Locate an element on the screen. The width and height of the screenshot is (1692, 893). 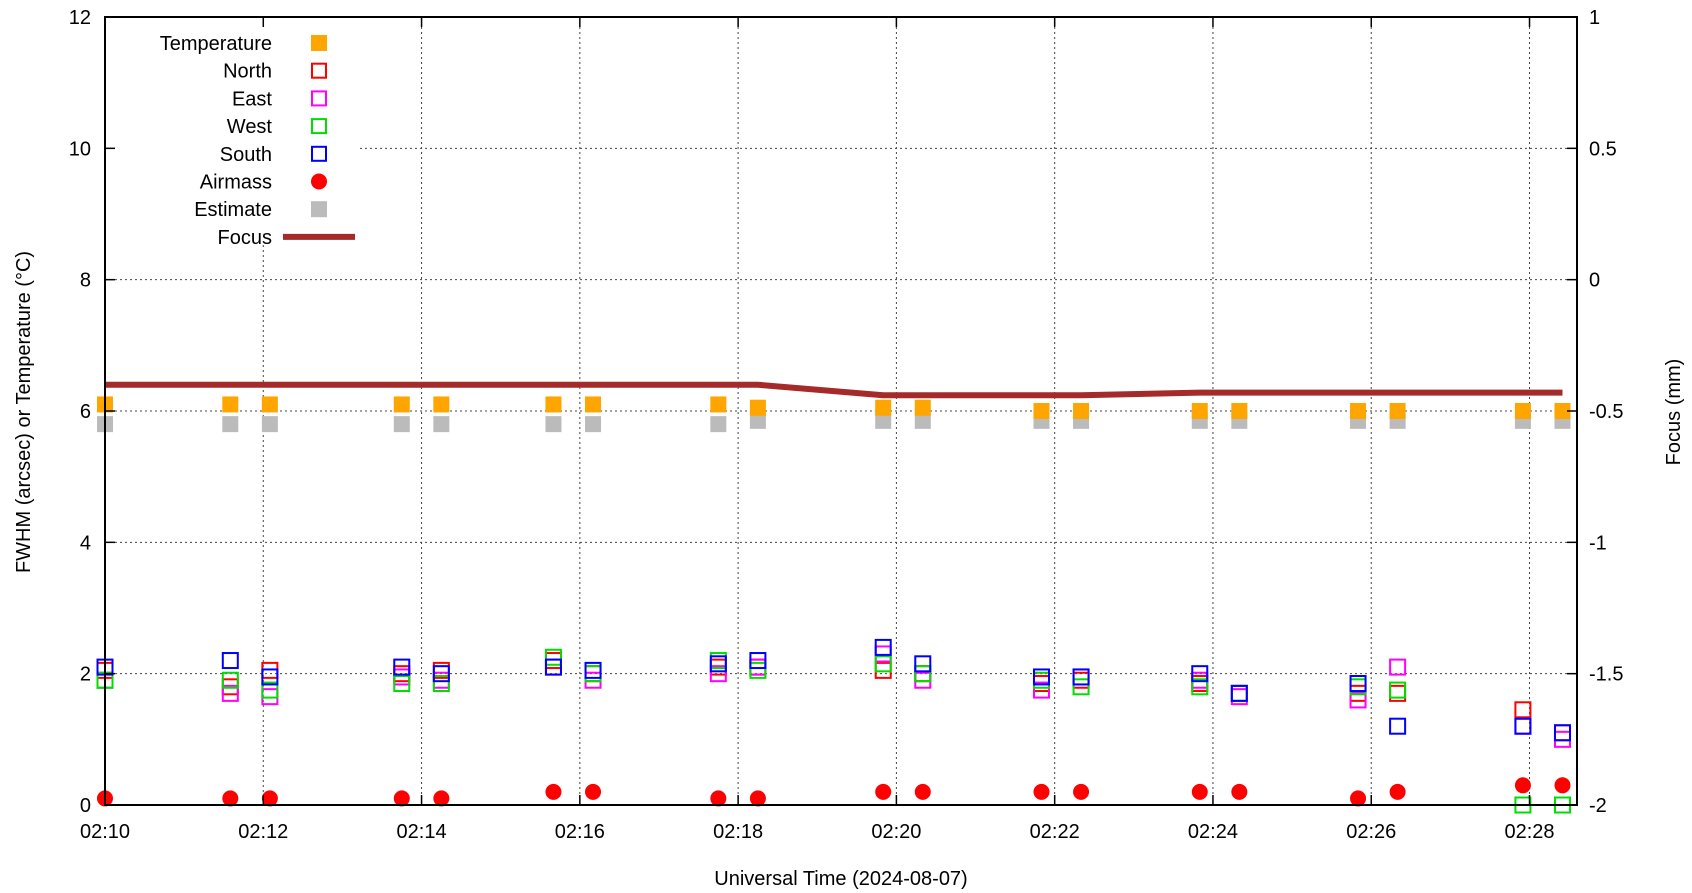
y2-tick-label: 0 is located at coordinates (1594, 281).